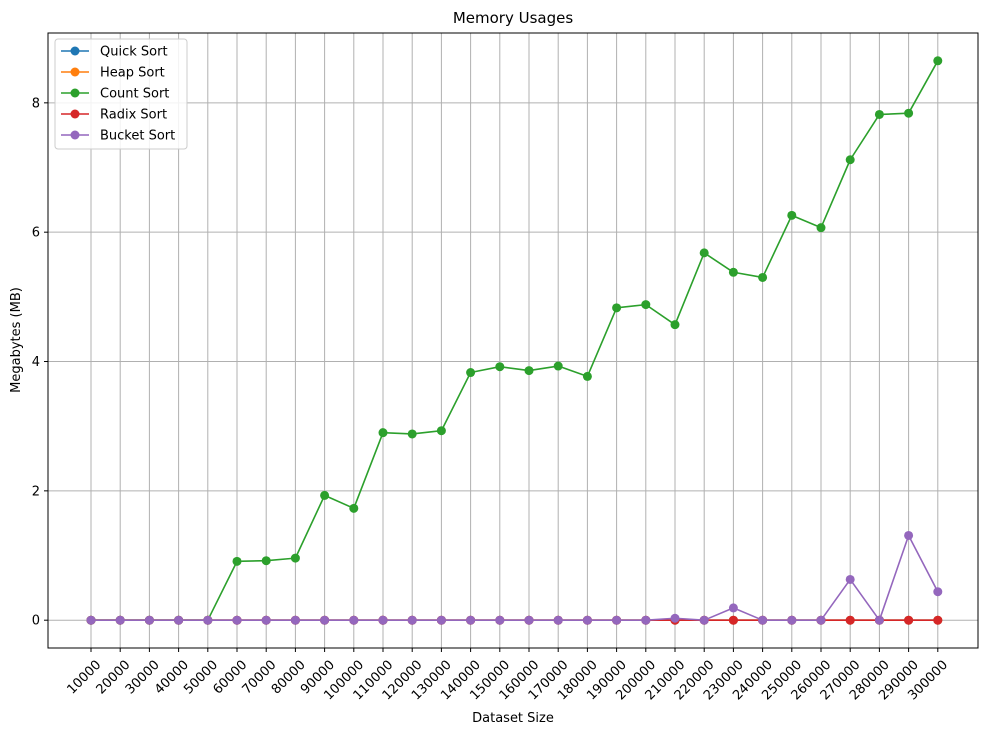  What do you see at coordinates (137, 136) in the screenshot?
I see `legend-label-bucket-sort: Bucket Sort` at bounding box center [137, 136].